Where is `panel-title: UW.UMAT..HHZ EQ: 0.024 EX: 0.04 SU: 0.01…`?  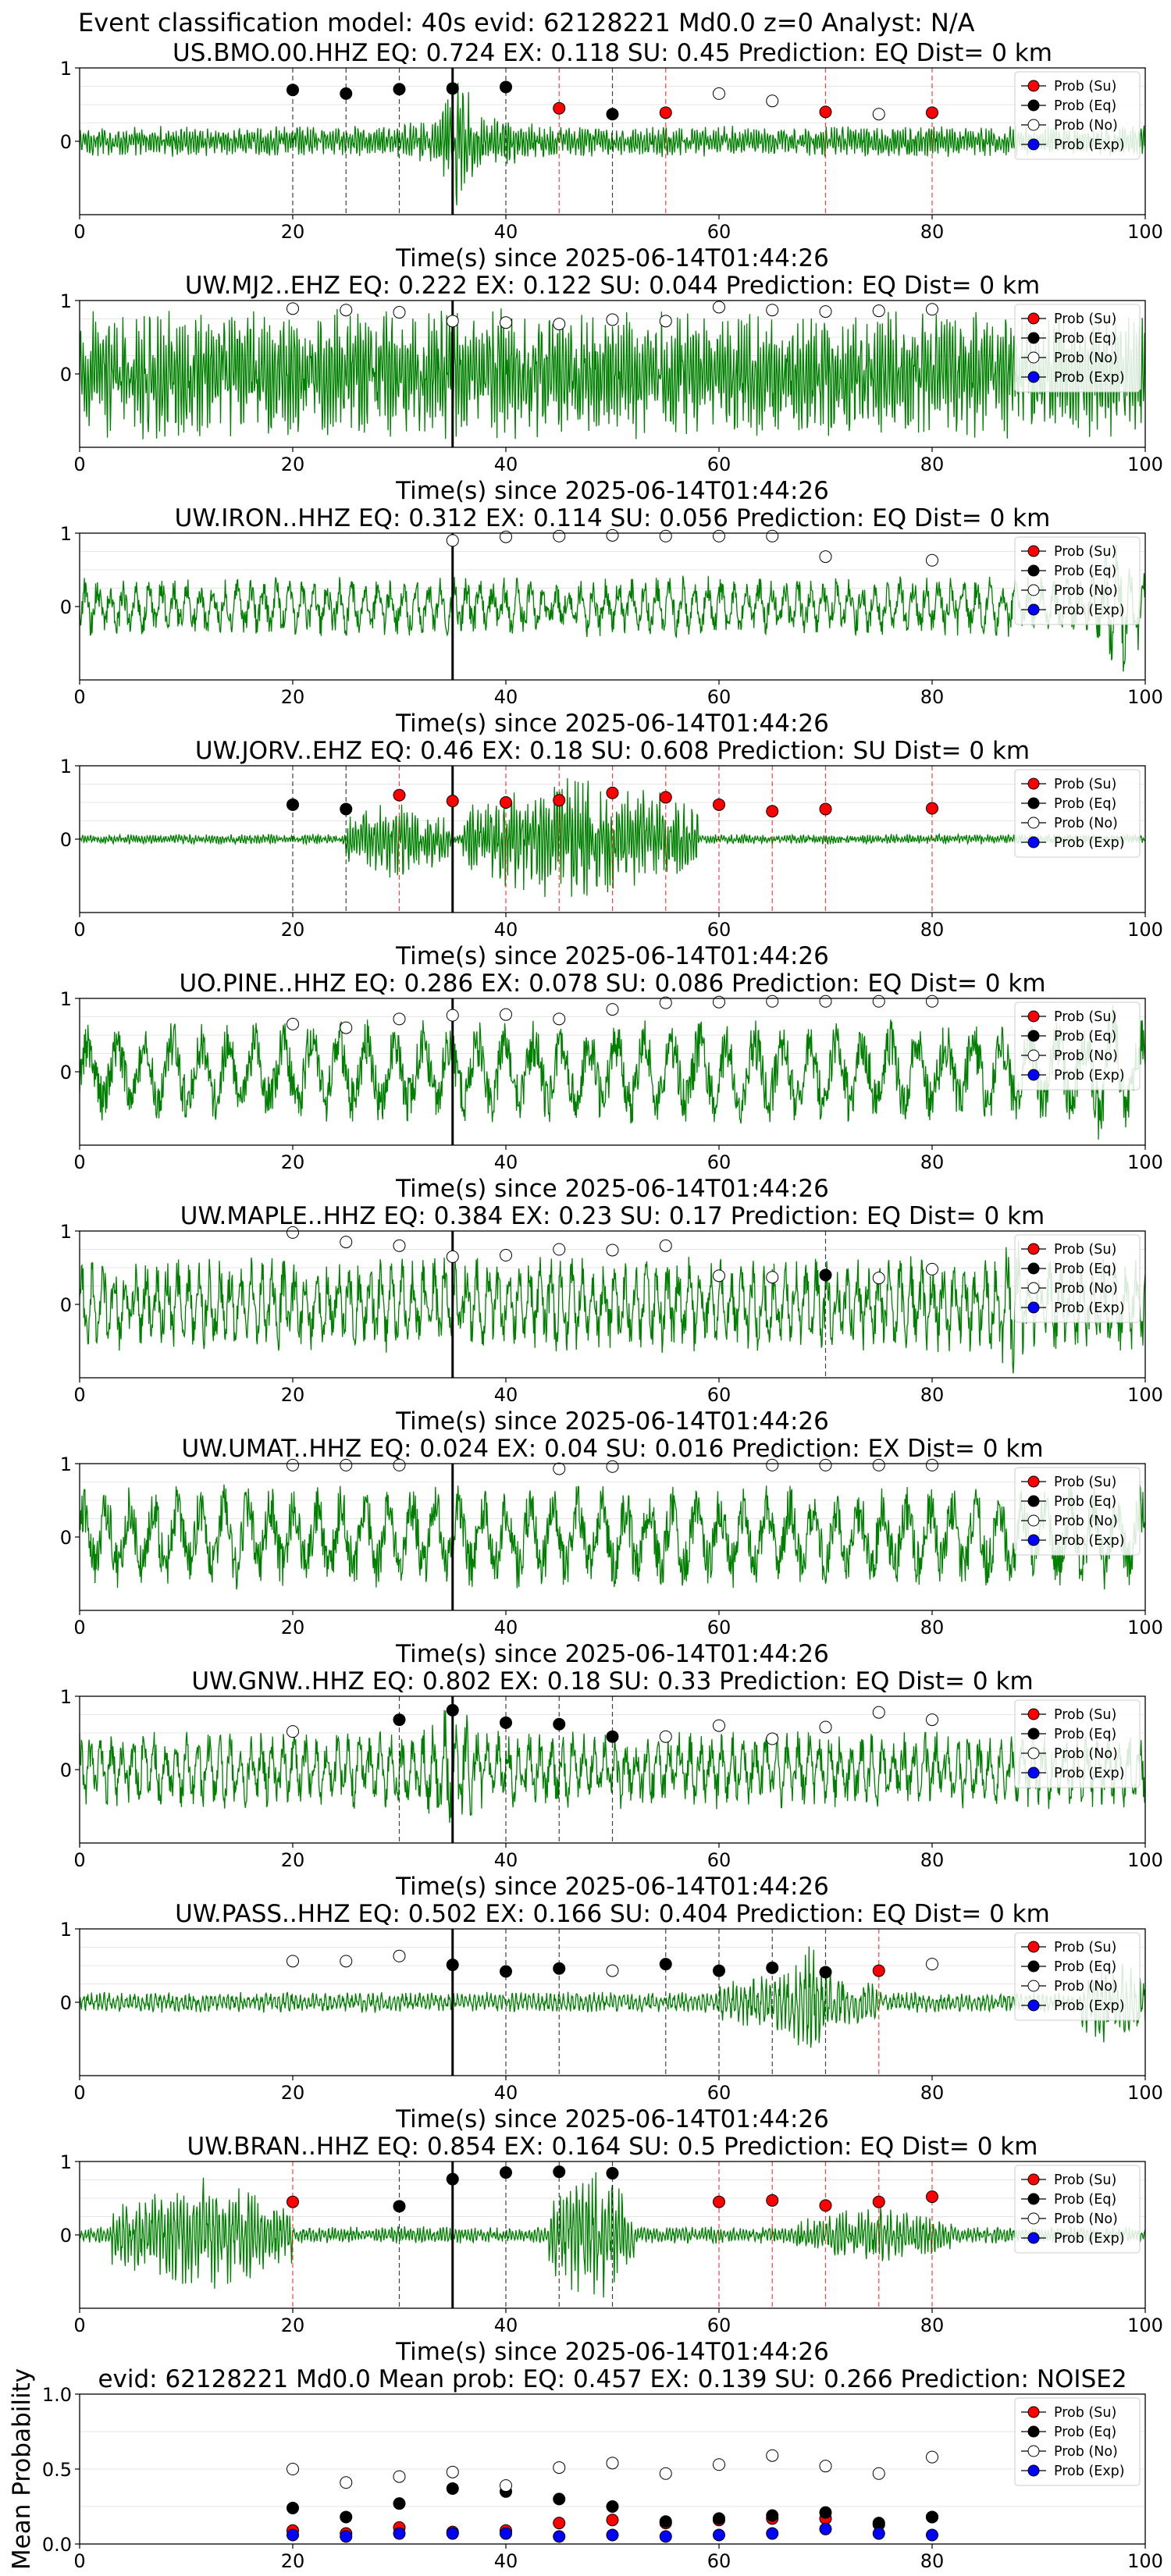 panel-title: UW.UMAT..HHZ EQ: 0.024 EX: 0.04 SU: 0.01… is located at coordinates (612, 1449).